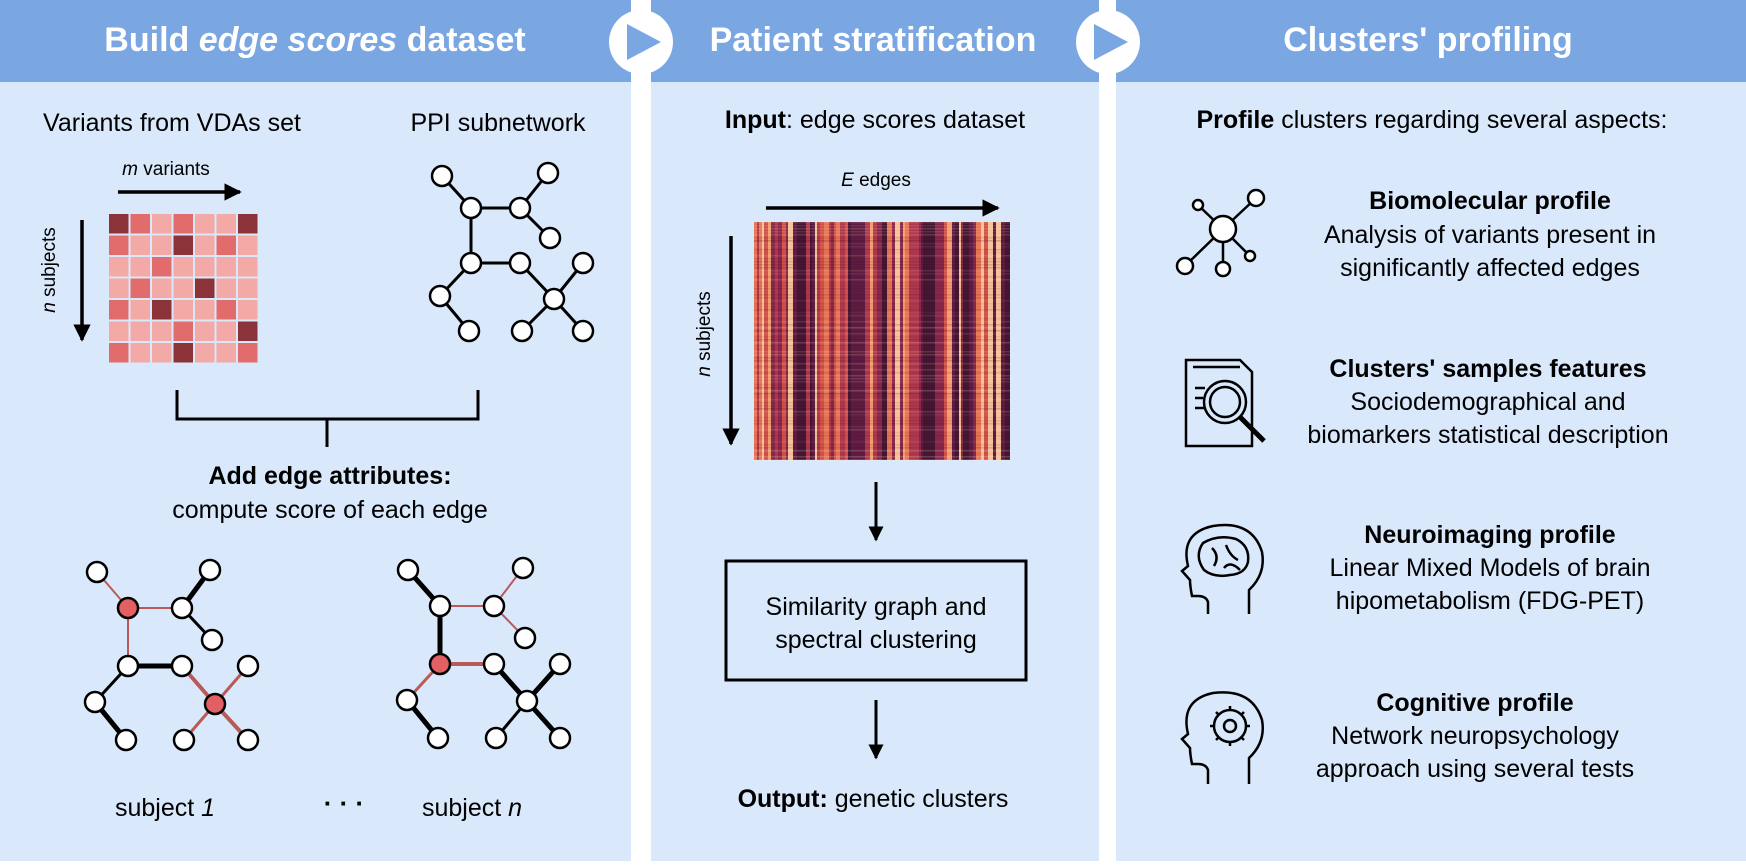 The image size is (1746, 866). I want to click on matrix-x-label: m variants, so click(166, 169).